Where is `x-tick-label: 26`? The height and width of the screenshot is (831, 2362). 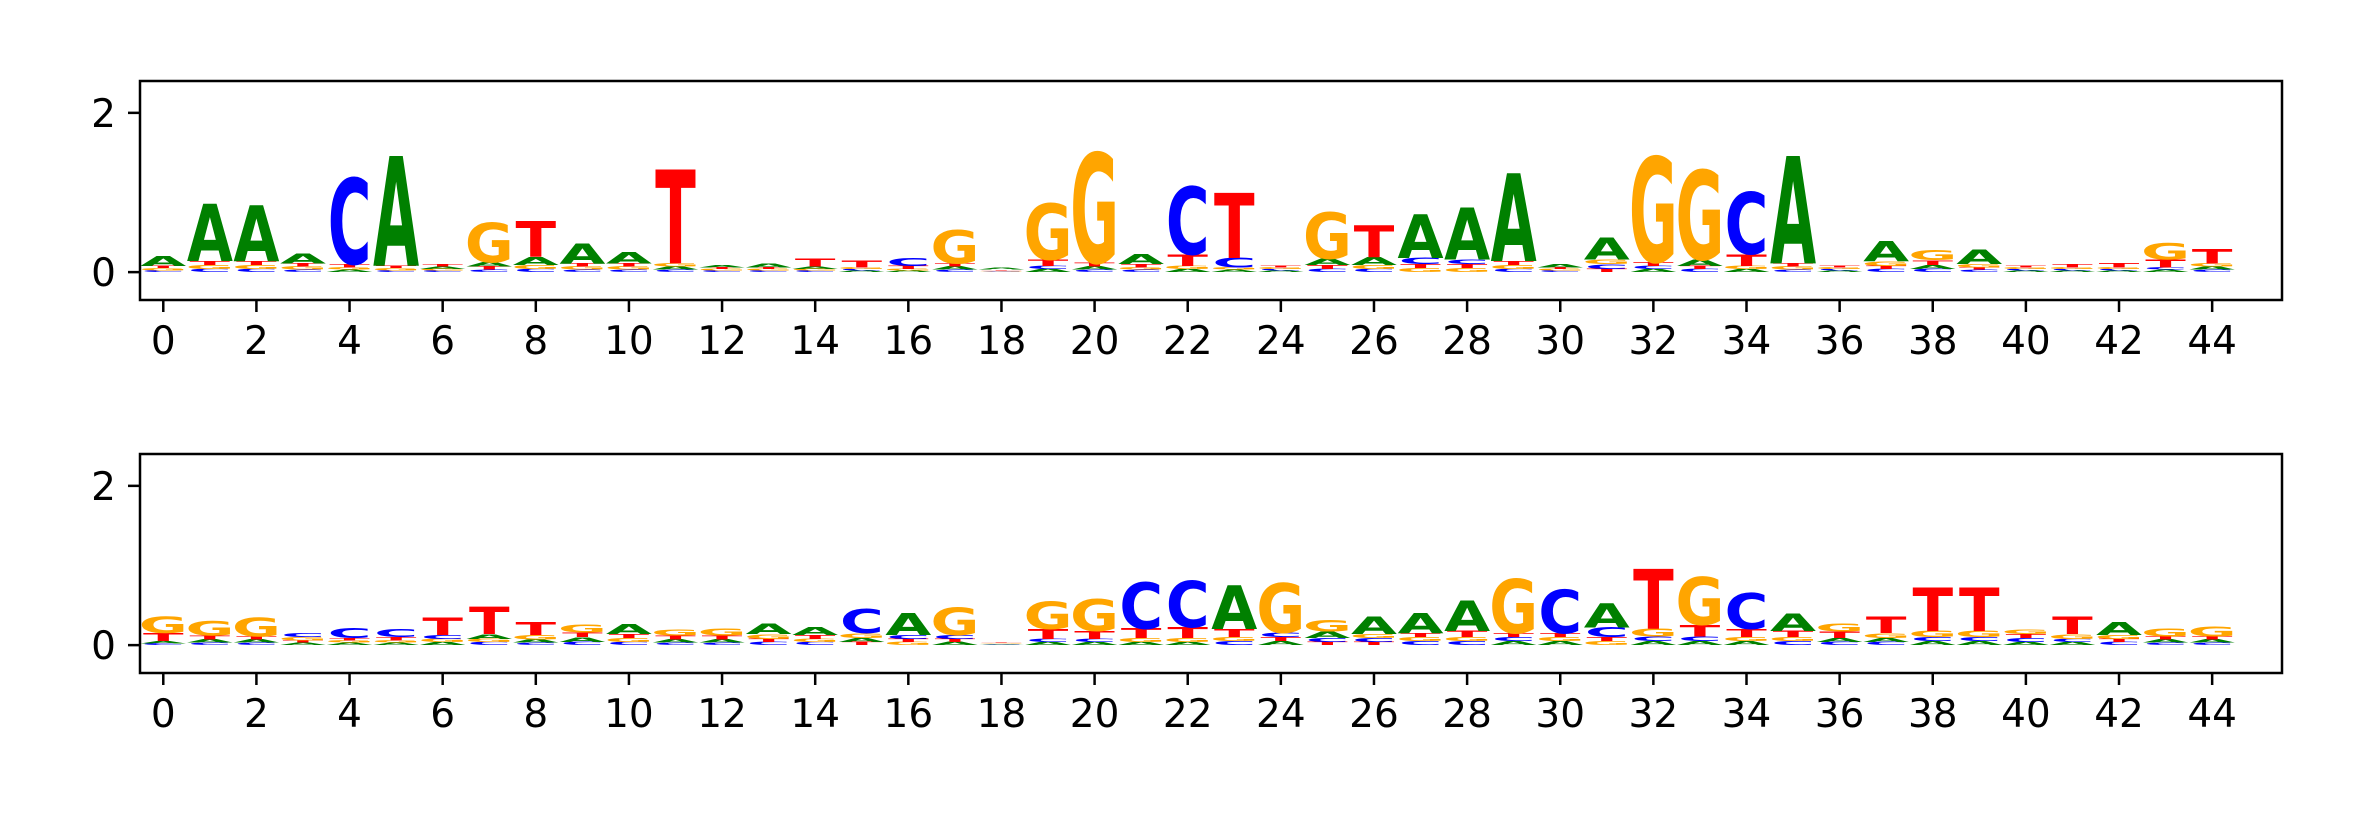
x-tick-label: 26 is located at coordinates (1374, 341).